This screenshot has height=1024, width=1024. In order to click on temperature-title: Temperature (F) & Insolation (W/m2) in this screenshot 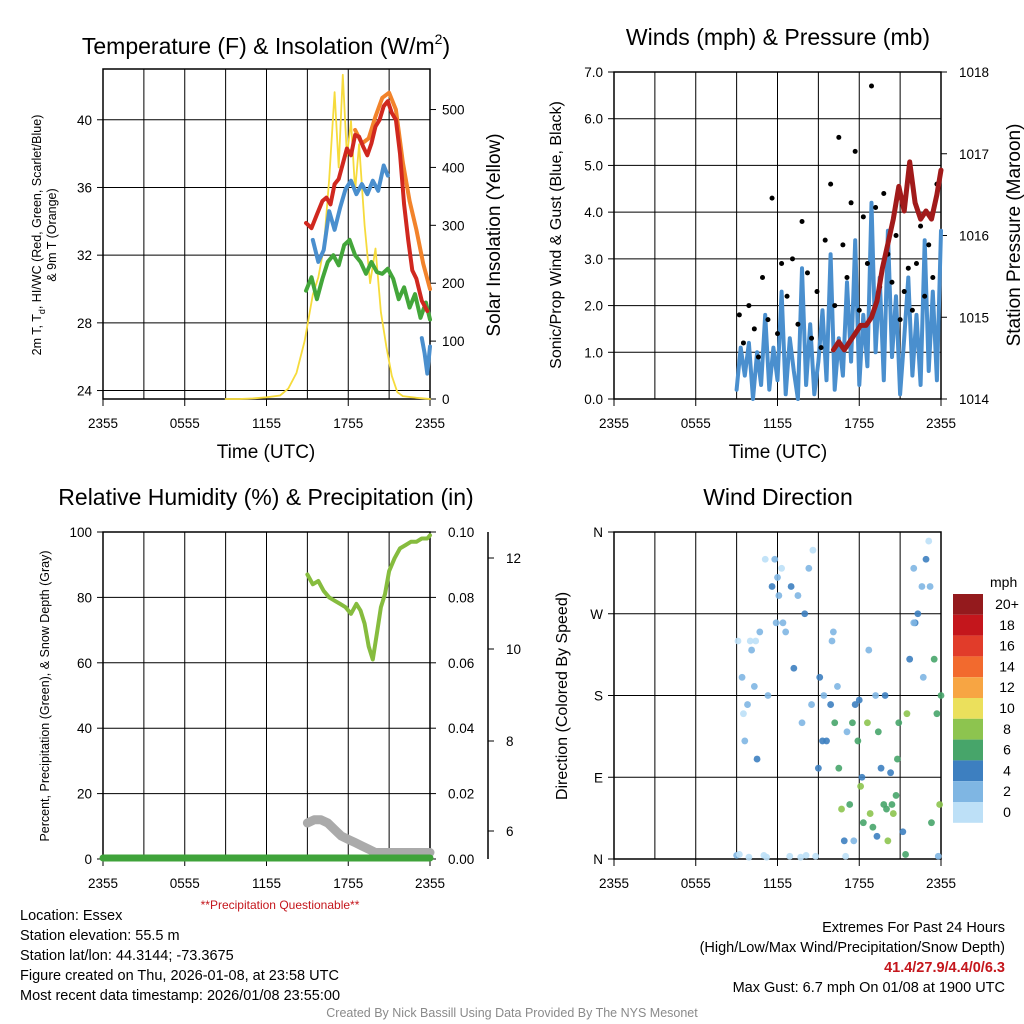, I will do `click(266, 45)`.